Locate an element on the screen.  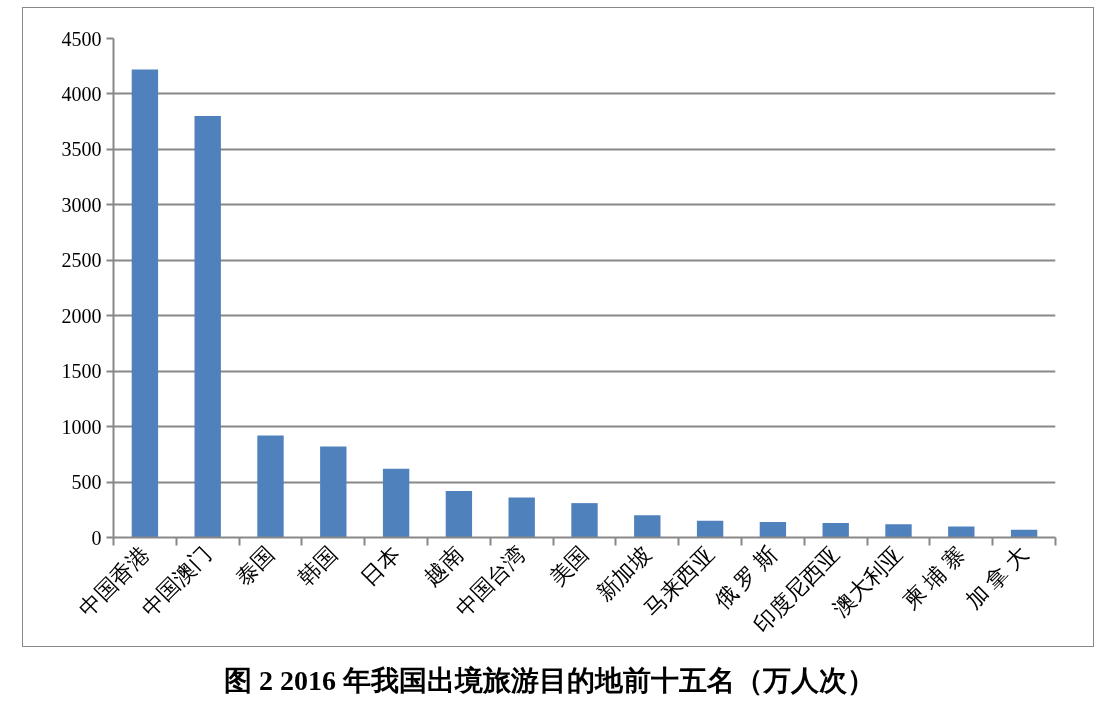
x-tick-label: 美国 is located at coordinates (569, 566).